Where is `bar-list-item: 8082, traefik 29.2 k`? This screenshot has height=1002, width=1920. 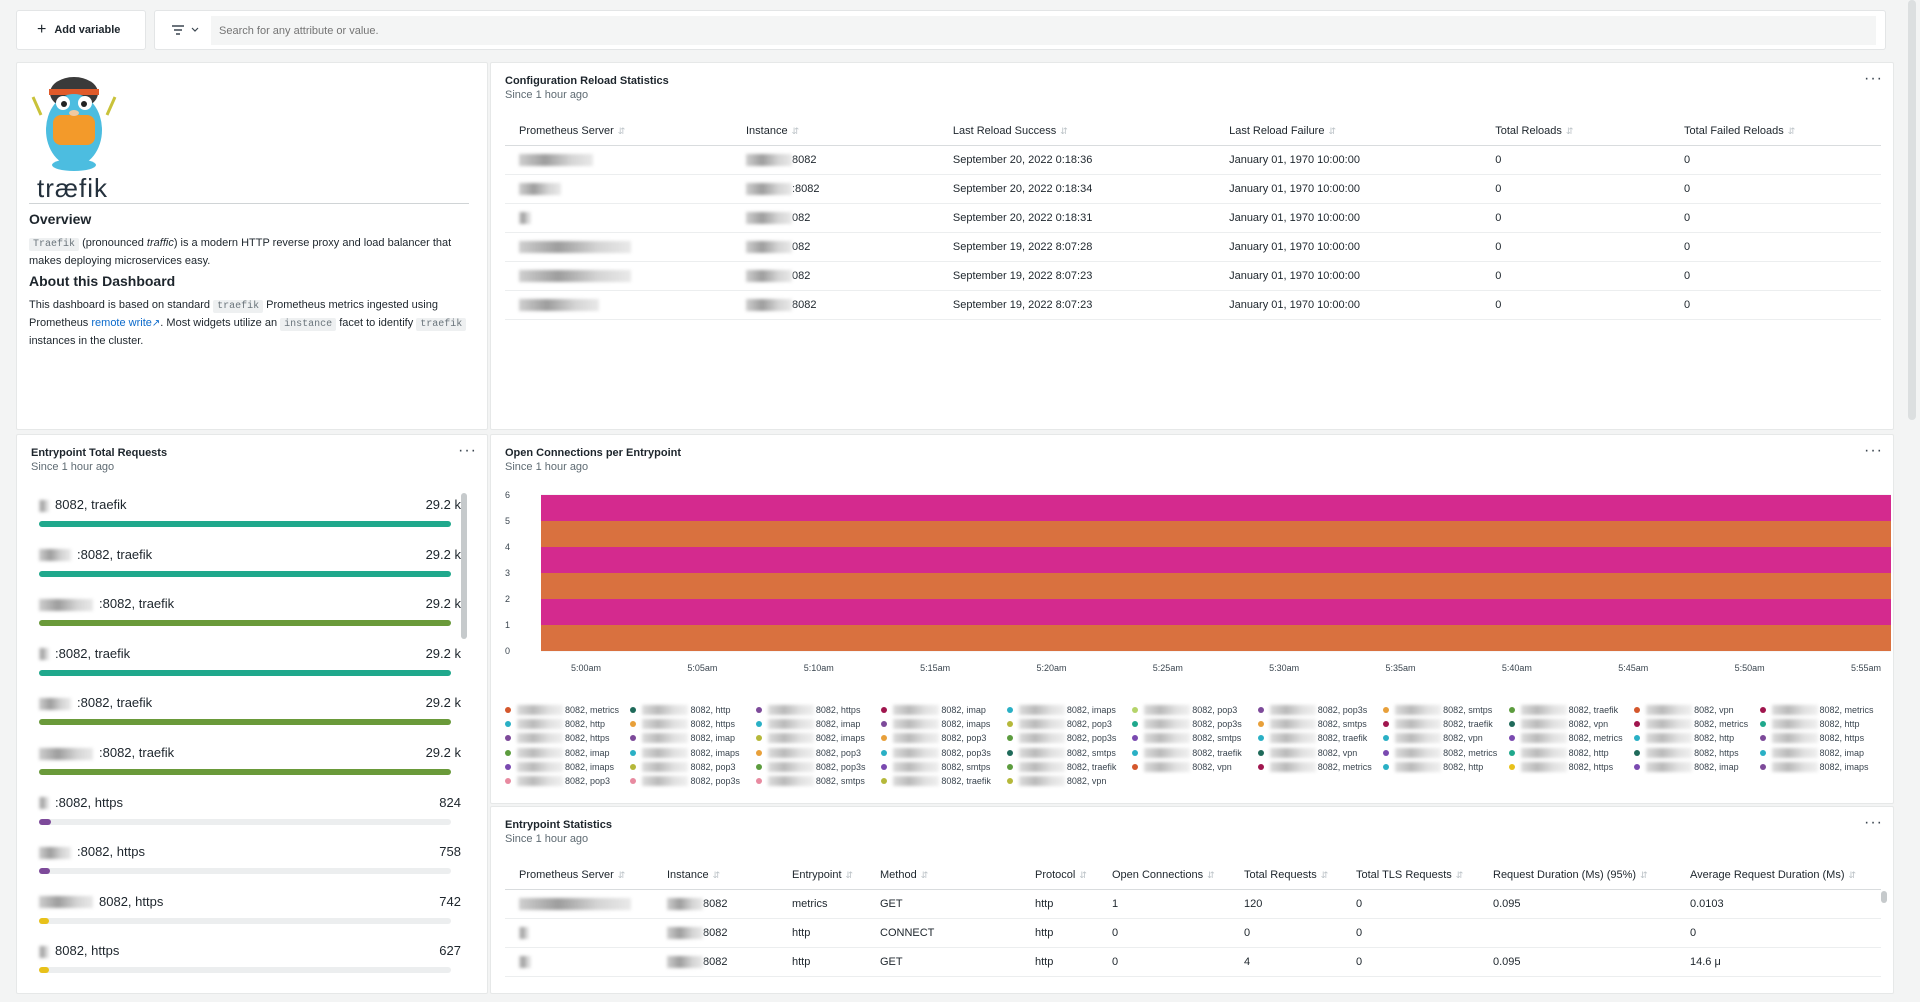
bar-list-item: 8082, traefik 29.2 k is located at coordinates (246, 518).